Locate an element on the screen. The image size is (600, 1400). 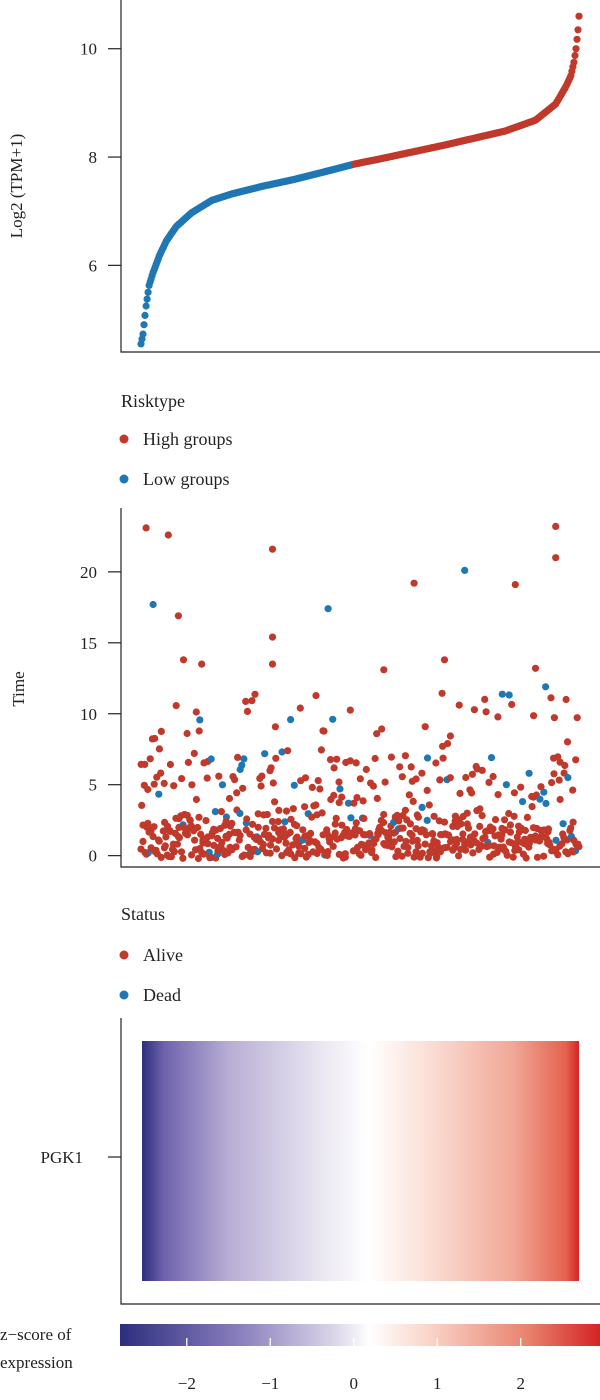
high-group-point is located at coordinates (574, 62).